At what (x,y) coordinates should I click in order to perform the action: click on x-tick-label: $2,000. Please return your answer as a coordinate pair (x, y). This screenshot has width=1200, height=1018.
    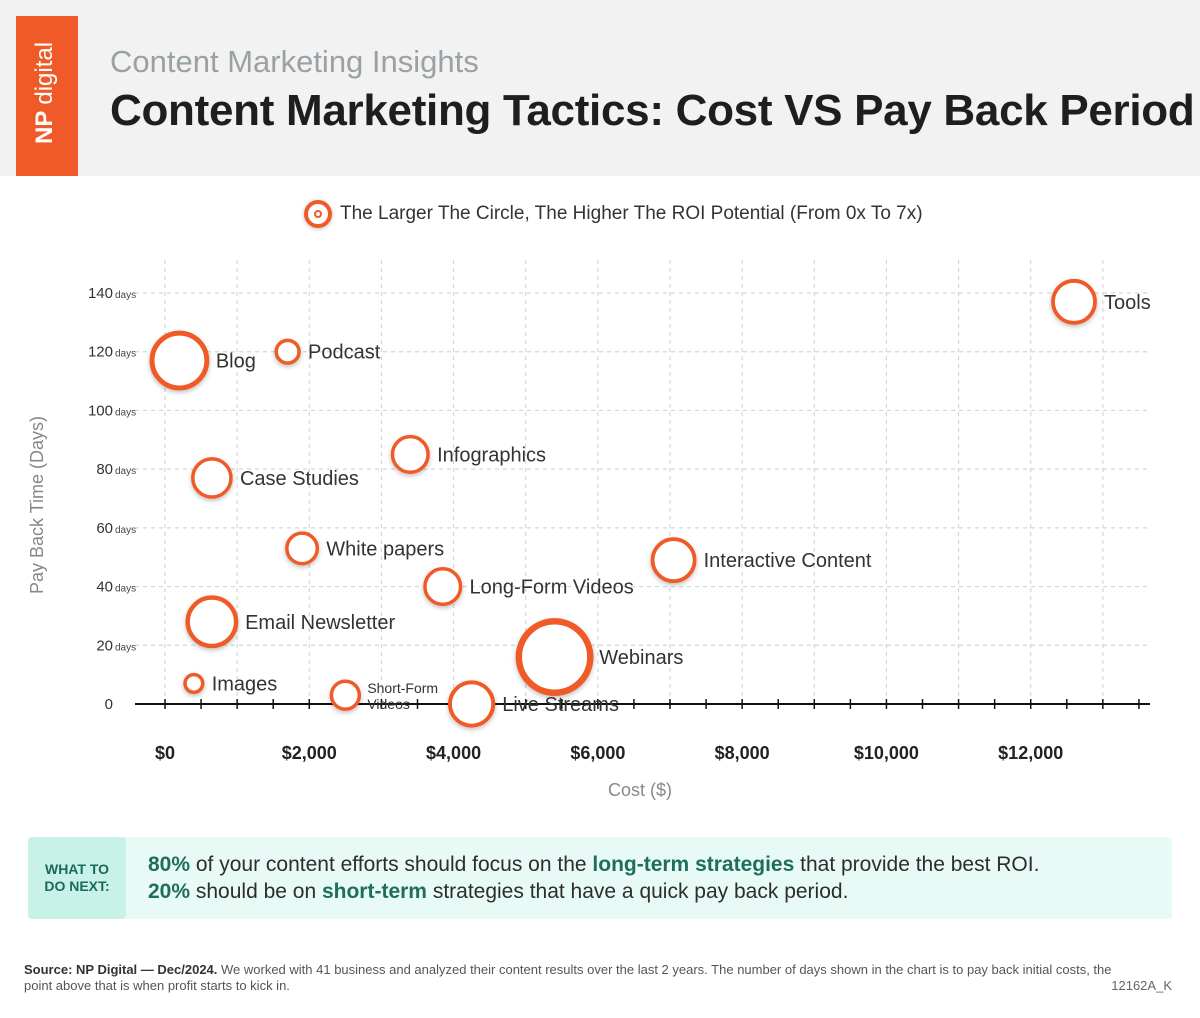
    Looking at the image, I should click on (309, 753).